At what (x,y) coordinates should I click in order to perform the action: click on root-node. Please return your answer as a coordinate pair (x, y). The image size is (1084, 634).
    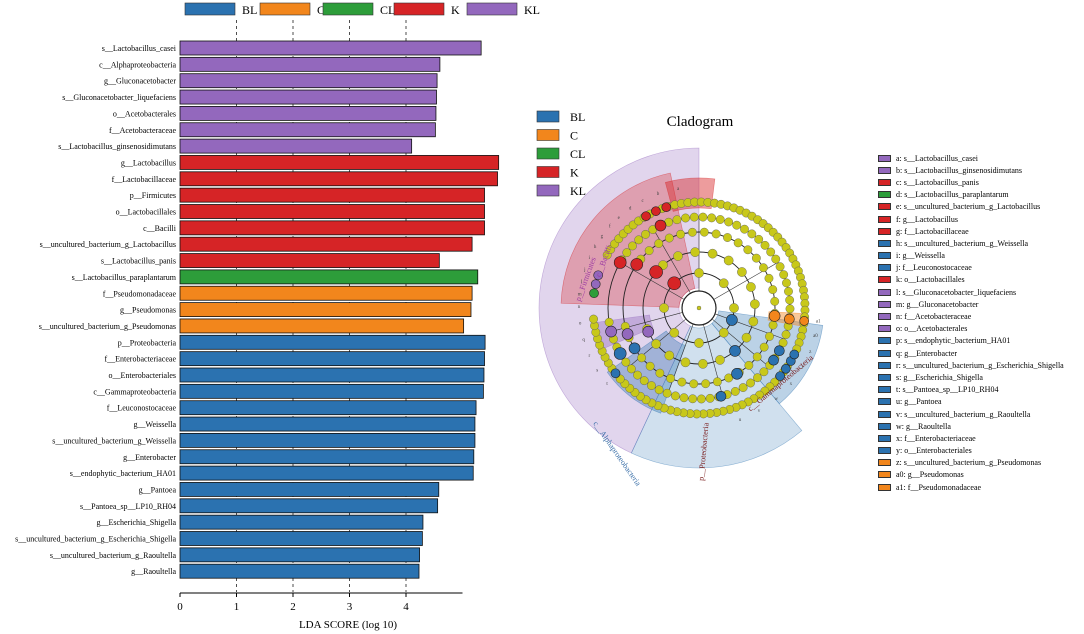
    Looking at the image, I should click on (699, 308).